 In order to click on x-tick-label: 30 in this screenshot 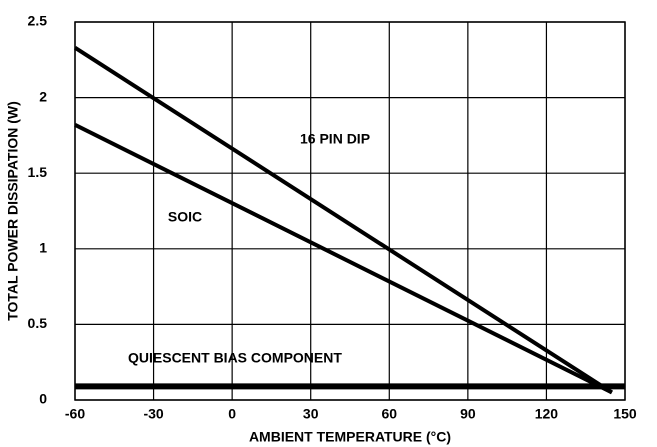, I will do `click(311, 414)`.